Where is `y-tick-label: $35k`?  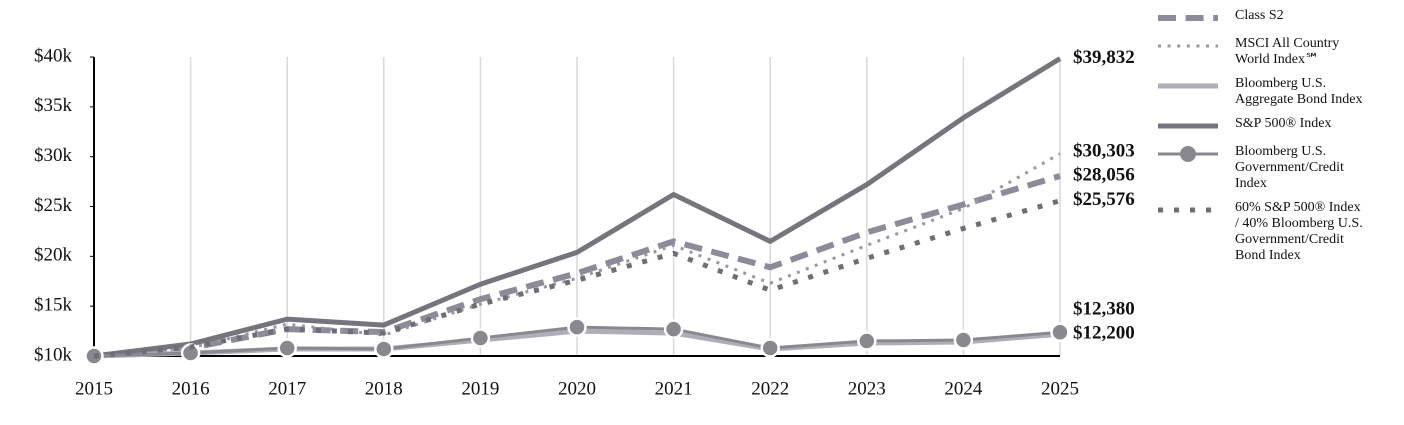
y-tick-label: $35k is located at coordinates (53, 105).